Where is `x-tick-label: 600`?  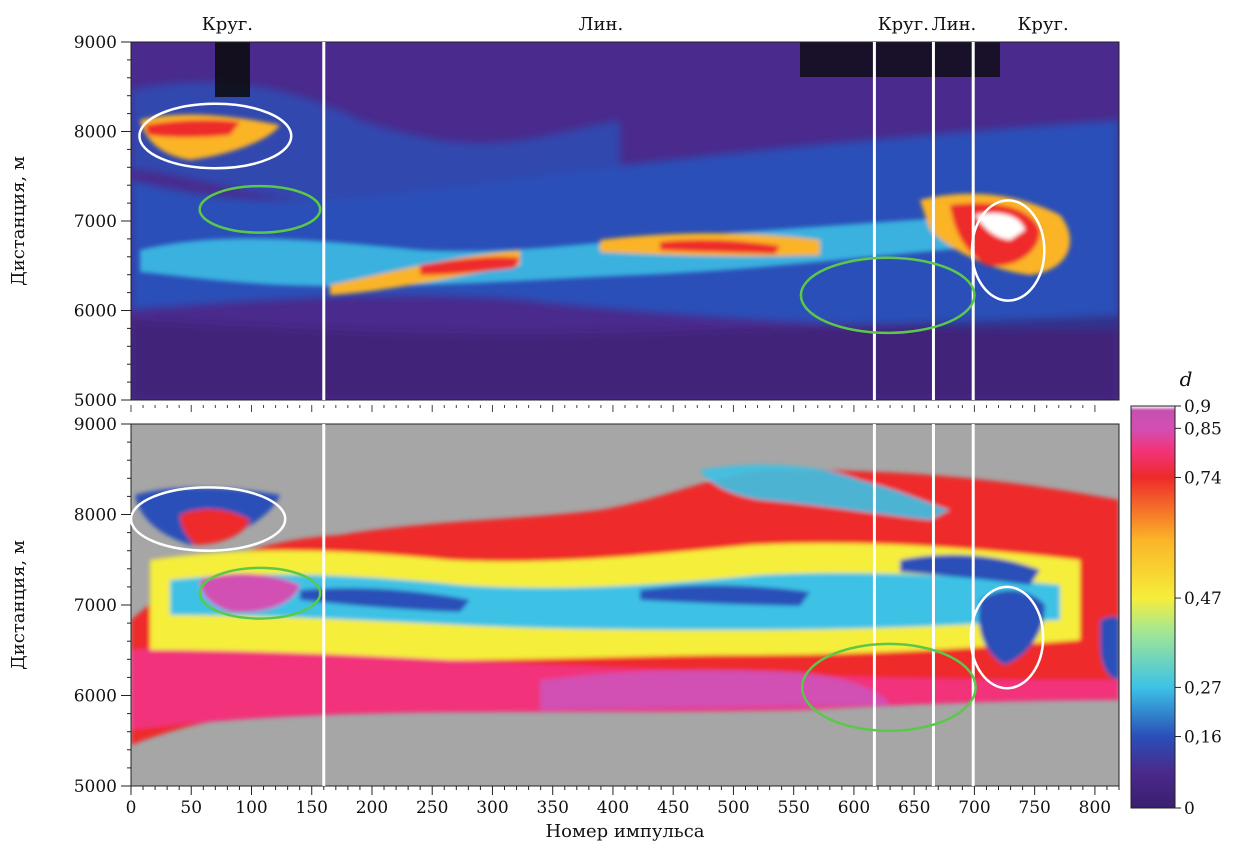
x-tick-label: 600 is located at coordinates (854, 808).